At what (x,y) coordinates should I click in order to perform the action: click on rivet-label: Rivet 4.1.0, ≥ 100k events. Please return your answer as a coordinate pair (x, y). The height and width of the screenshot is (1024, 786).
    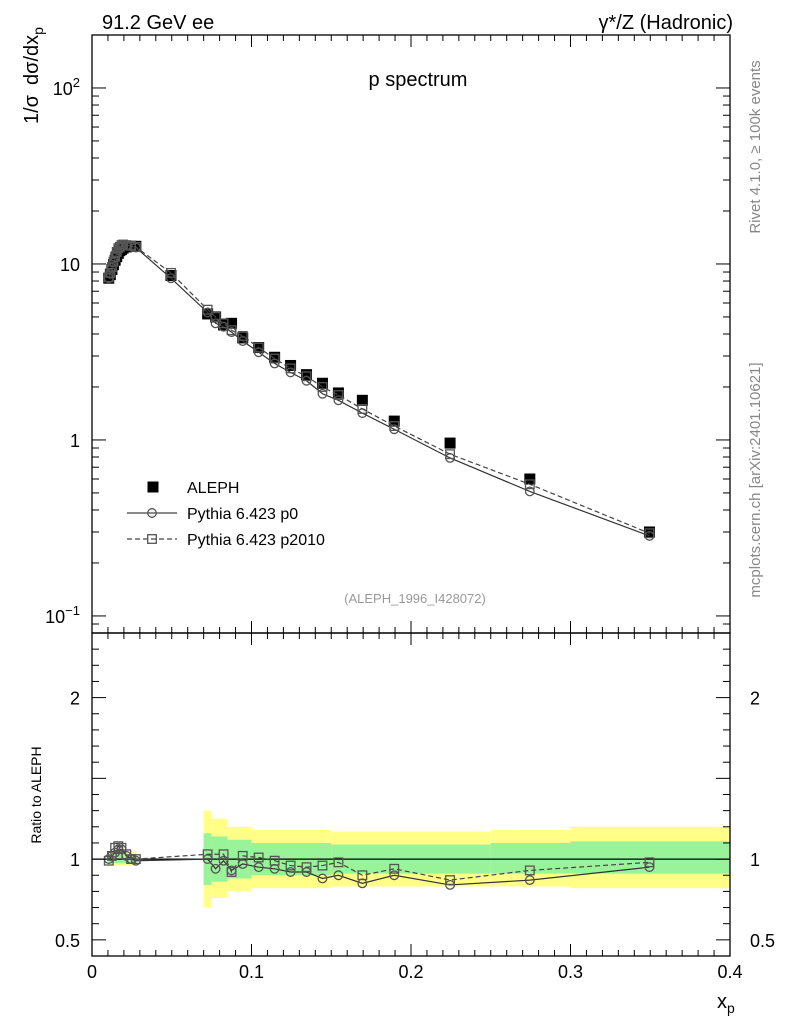
    Looking at the image, I should click on (755, 146).